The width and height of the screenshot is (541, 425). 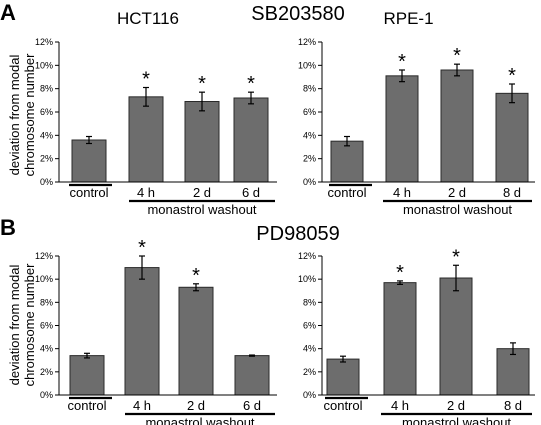 I want to click on chart-title: RPE-1, so click(x=408, y=18).